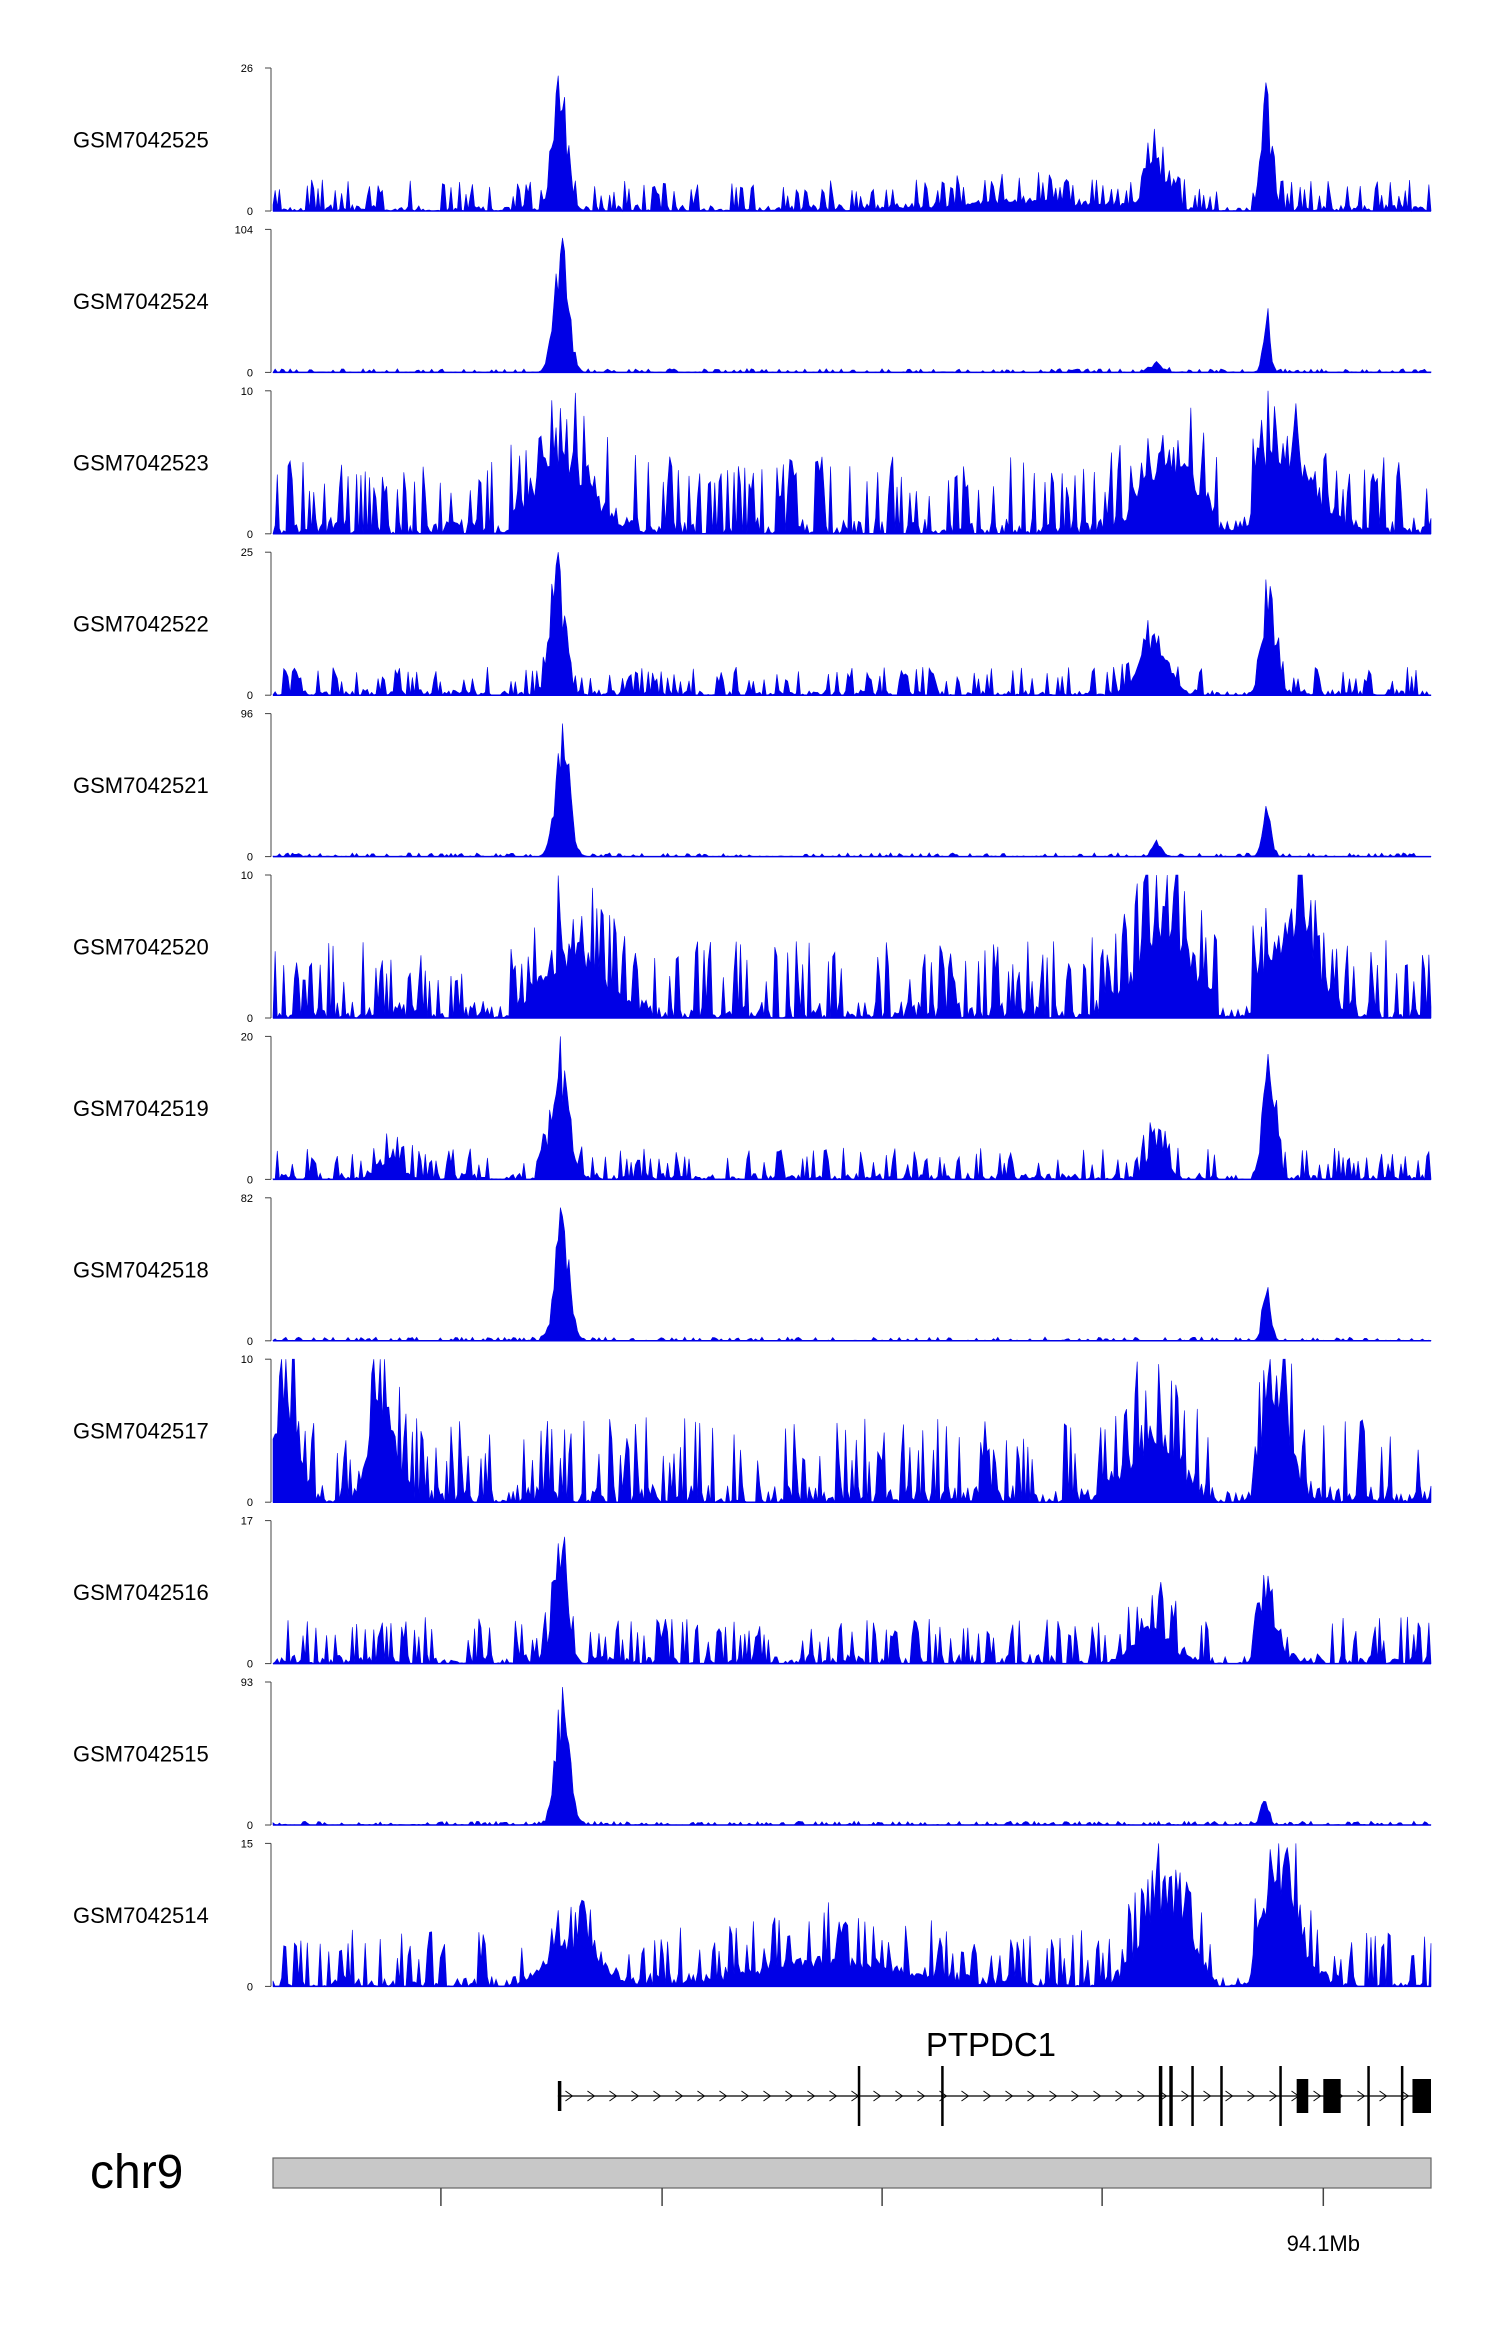 Image resolution: width=1500 pixels, height=2340 pixels. What do you see at coordinates (247, 1199) in the screenshot?
I see `track-ymax-label: 82` at bounding box center [247, 1199].